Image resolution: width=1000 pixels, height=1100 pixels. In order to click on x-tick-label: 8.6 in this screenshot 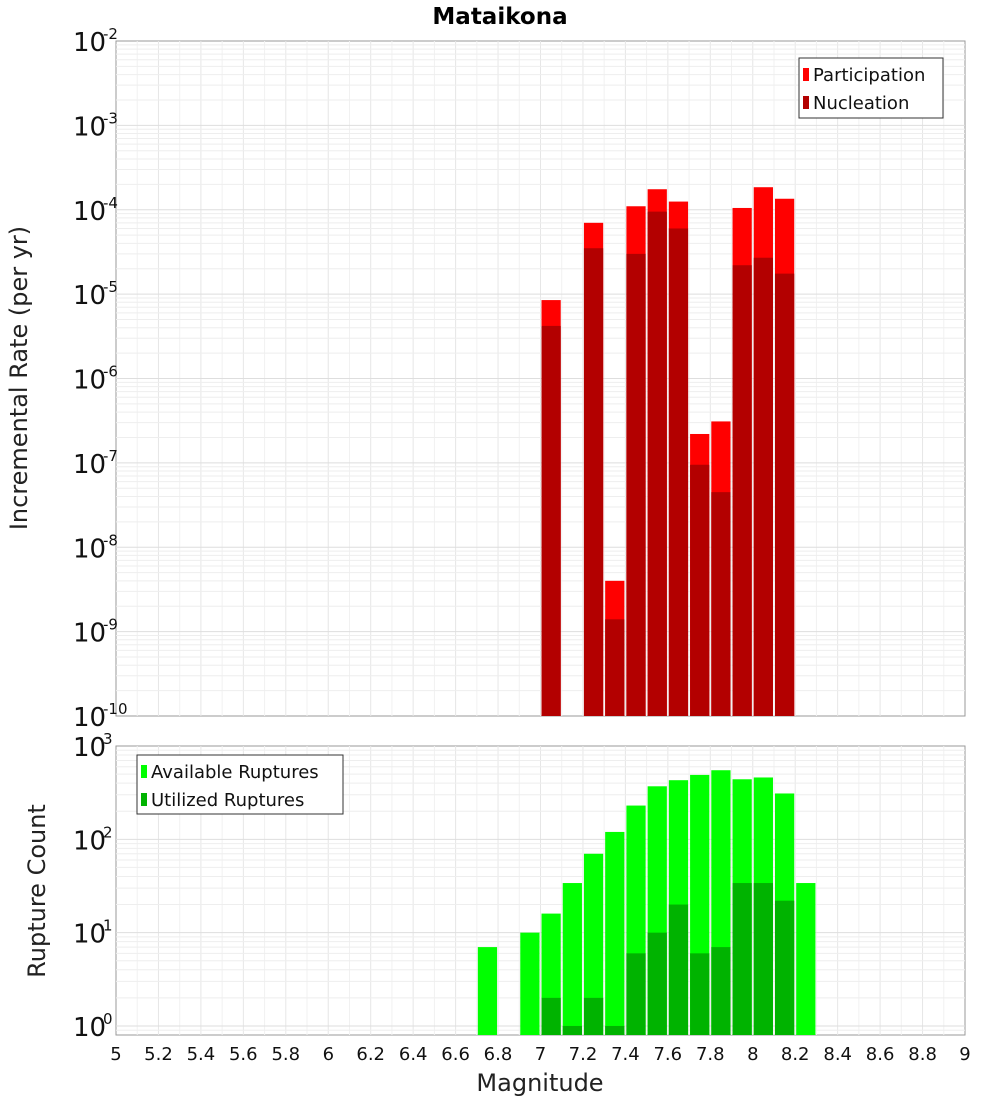, I will do `click(880, 1054)`.